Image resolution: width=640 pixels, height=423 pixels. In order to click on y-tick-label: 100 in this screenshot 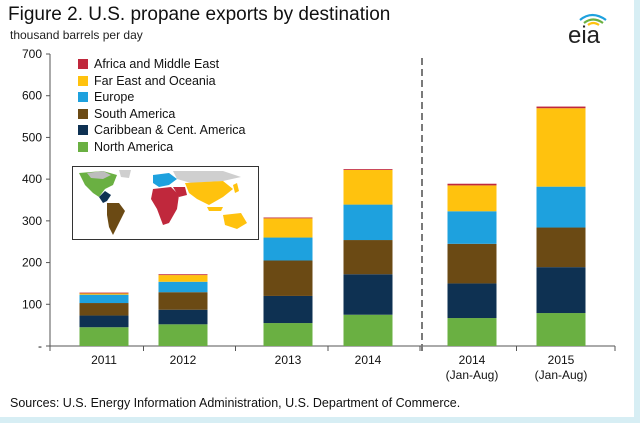, I will do `click(32, 304)`.